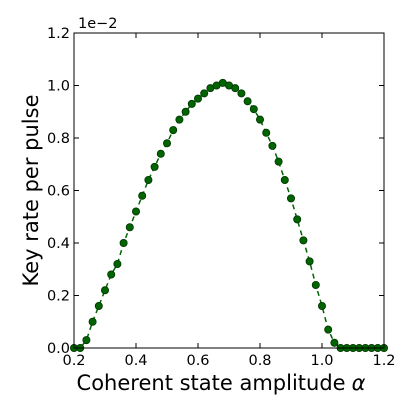  I want to click on y-tick-label: 0.4, so click(58, 244).